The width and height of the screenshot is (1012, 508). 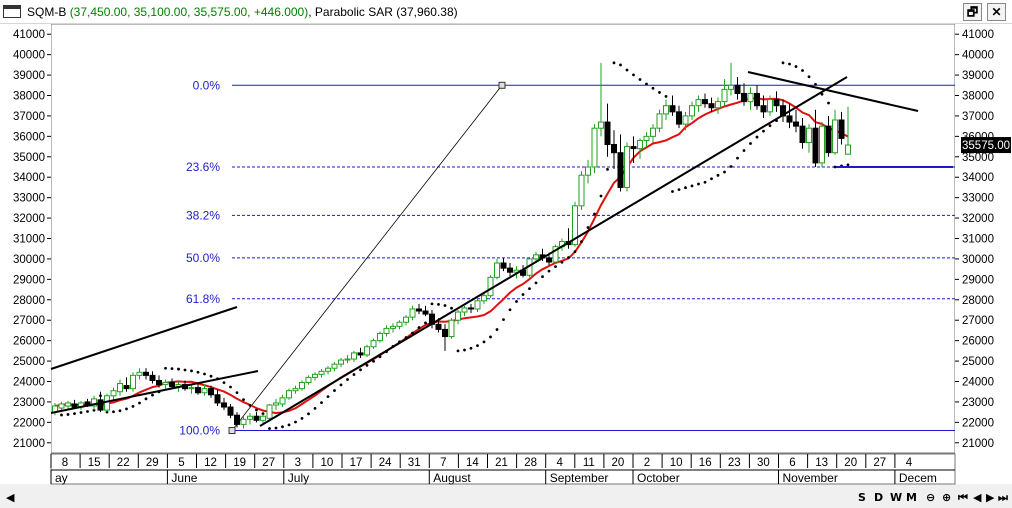 I want to click on prev-page-icon: ◀, so click(x=977, y=497).